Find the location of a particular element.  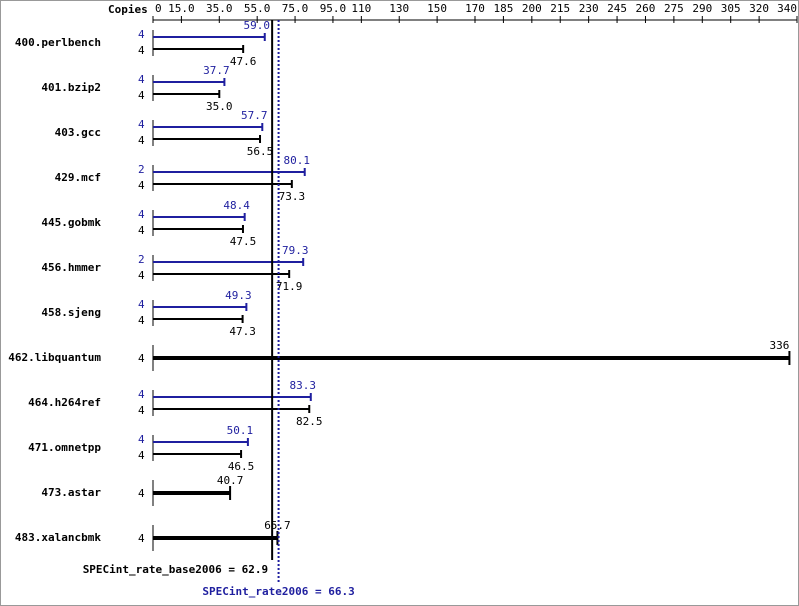

x-tick-label: 215 is located at coordinates (560, 8).